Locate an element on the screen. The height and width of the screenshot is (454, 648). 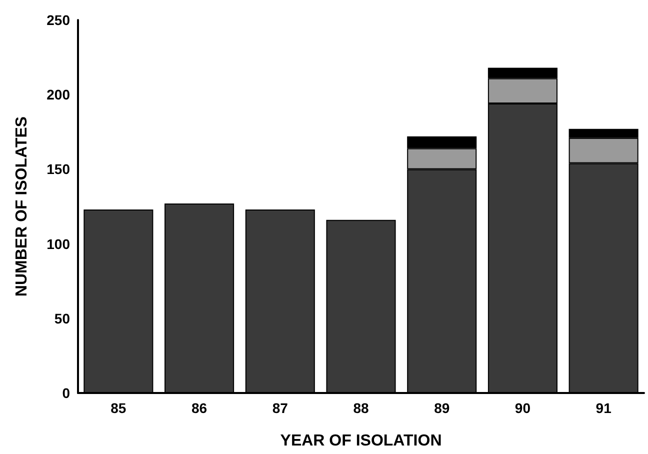
y-tick-label: 100 is located at coordinates (58, 244).